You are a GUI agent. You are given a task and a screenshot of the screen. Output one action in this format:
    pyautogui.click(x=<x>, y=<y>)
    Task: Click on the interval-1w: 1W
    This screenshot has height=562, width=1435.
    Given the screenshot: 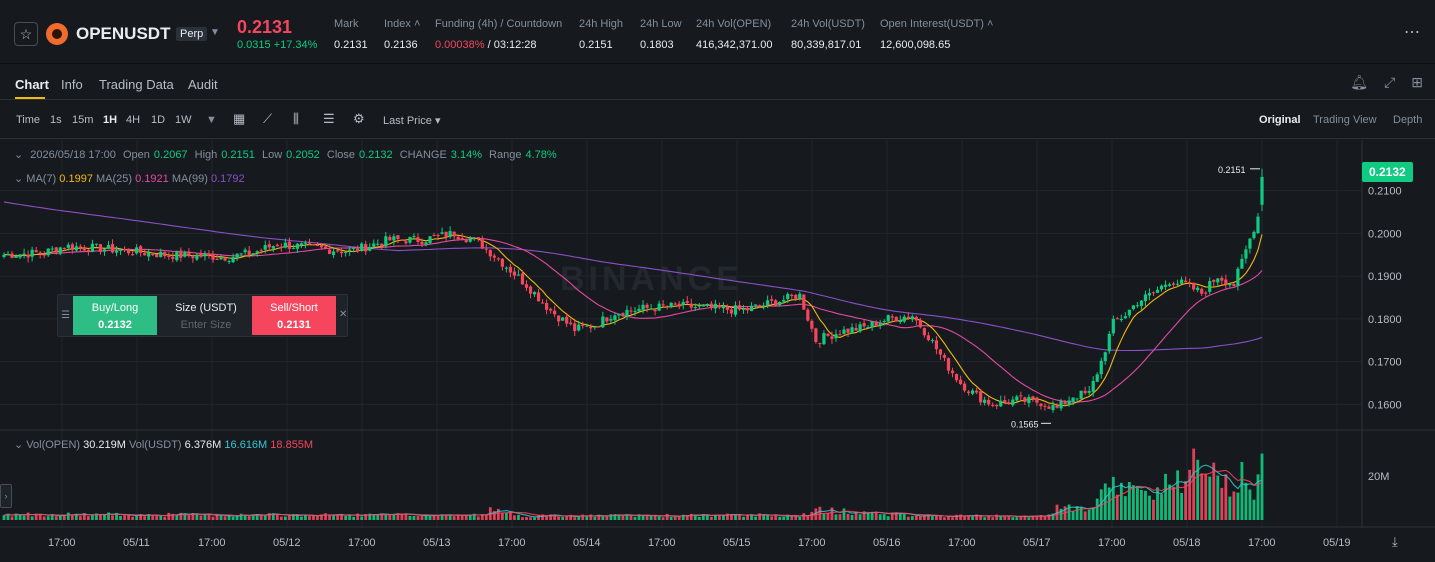 What is the action you would take?
    pyautogui.click(x=183, y=120)
    